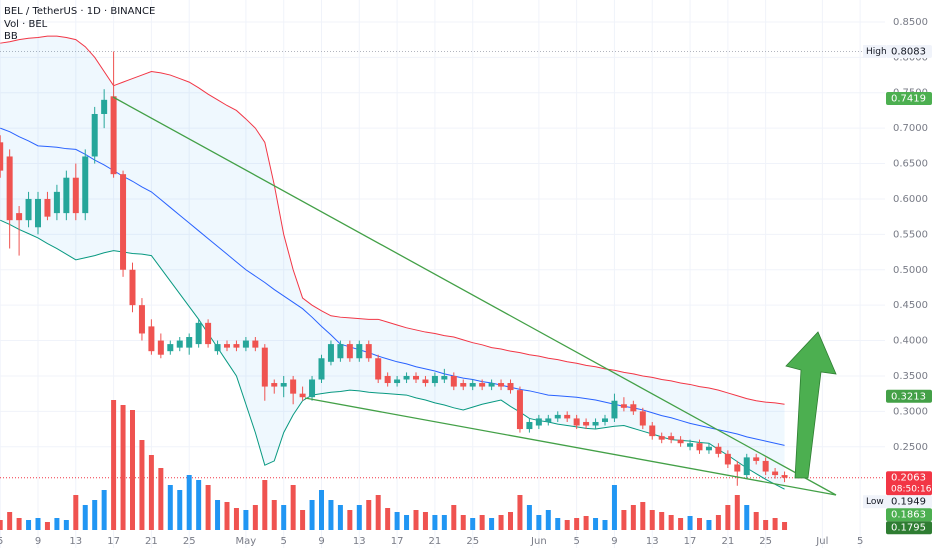  Describe the element at coordinates (811, 405) in the screenshot. I see `breakout-arrow` at that location.